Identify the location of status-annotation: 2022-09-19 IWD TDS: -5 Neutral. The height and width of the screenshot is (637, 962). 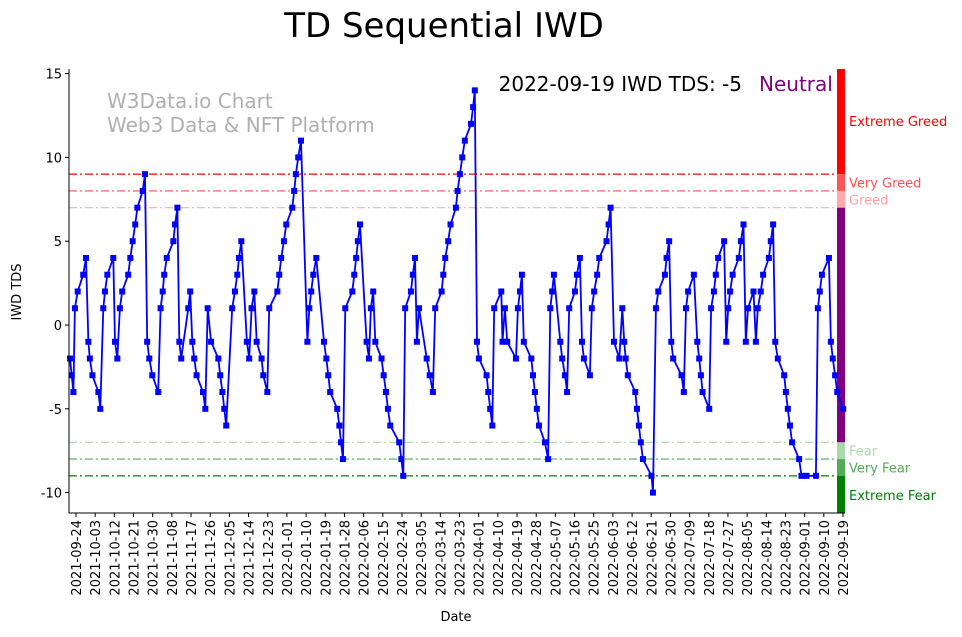
(666, 84).